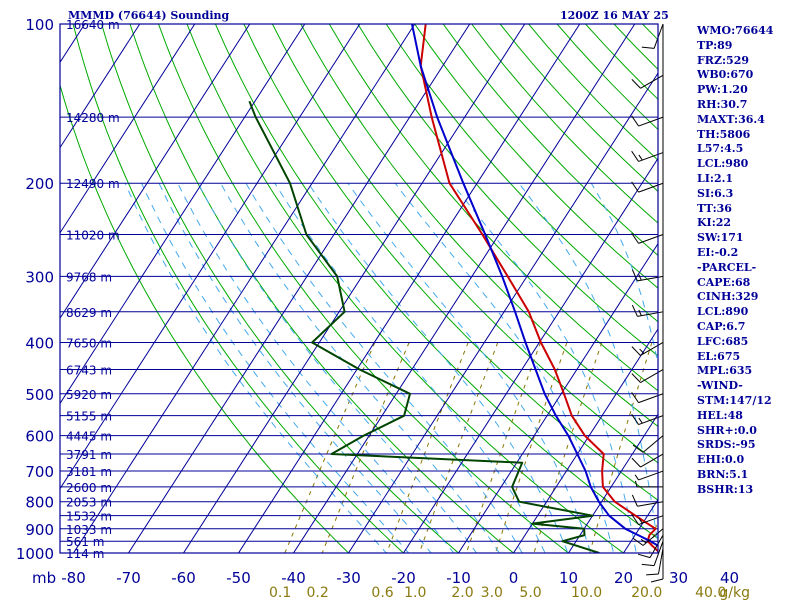 This screenshot has width=800, height=600. Describe the element at coordinates (727, 430) in the screenshot. I see `index-item: SHR+:0.0` at that location.